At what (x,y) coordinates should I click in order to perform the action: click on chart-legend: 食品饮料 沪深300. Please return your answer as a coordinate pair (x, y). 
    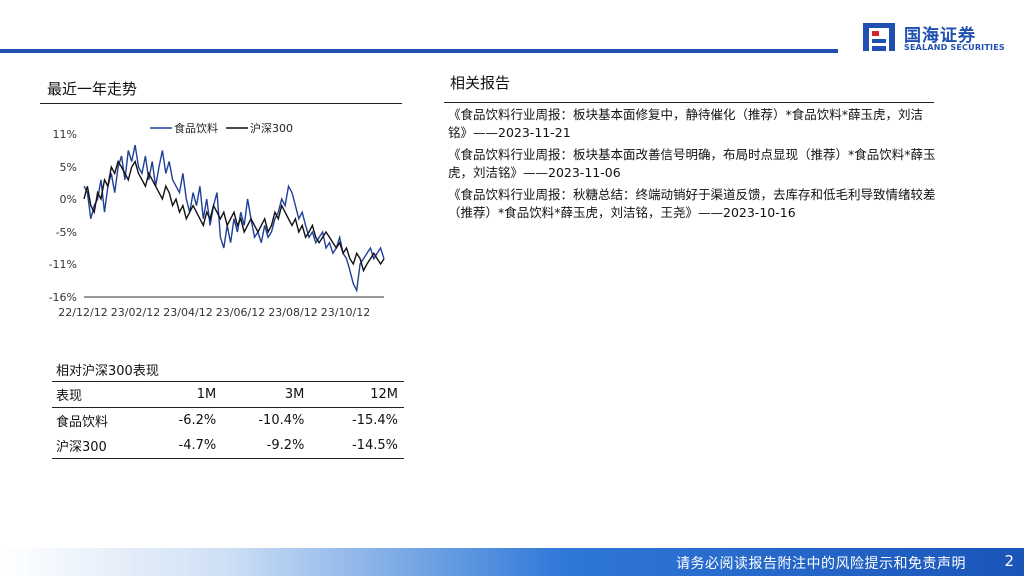
    Looking at the image, I should click on (221, 128).